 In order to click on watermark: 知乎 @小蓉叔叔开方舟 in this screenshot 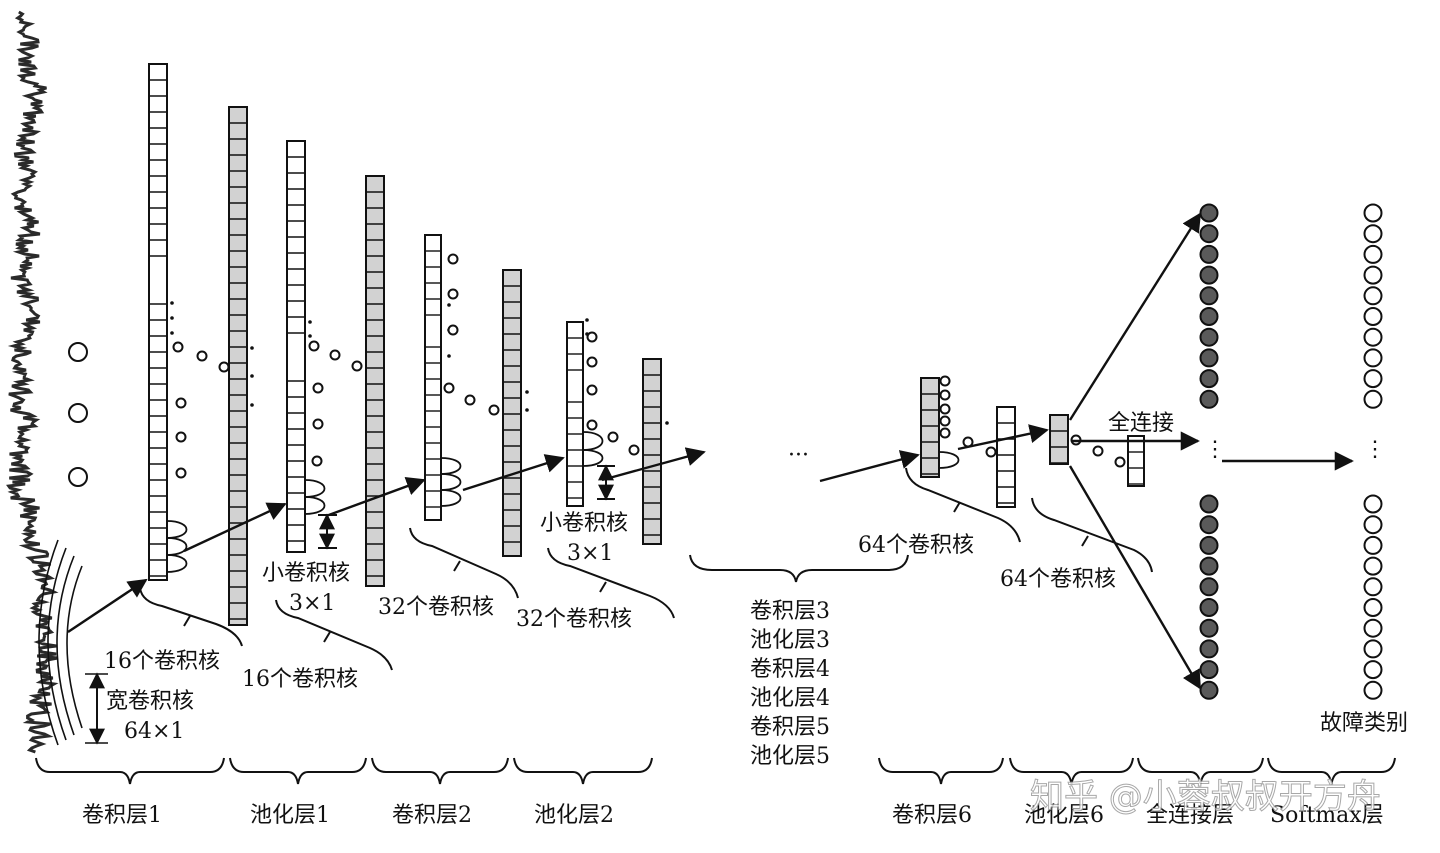, I will do `click(1205, 797)`.